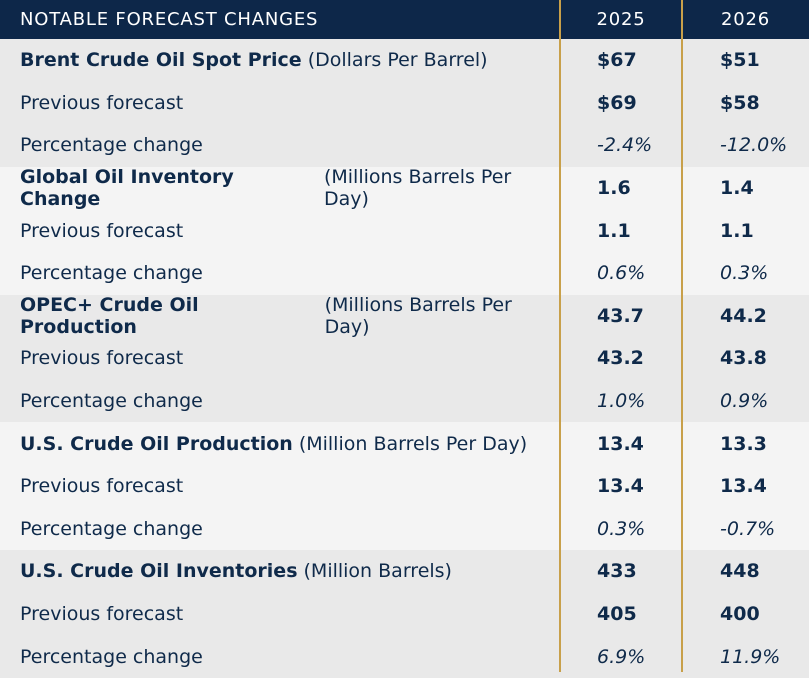 The width and height of the screenshot is (809, 678). I want to click on table-row: Previous forecast 1.1 1.1, so click(404, 230).